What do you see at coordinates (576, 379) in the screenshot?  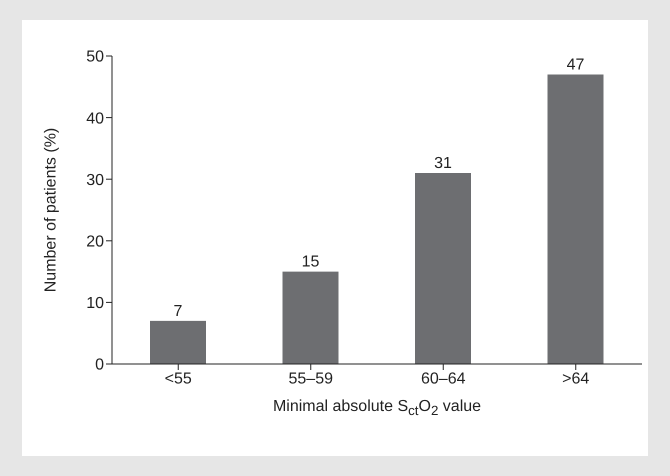 I see `x-tick-label: >64` at bounding box center [576, 379].